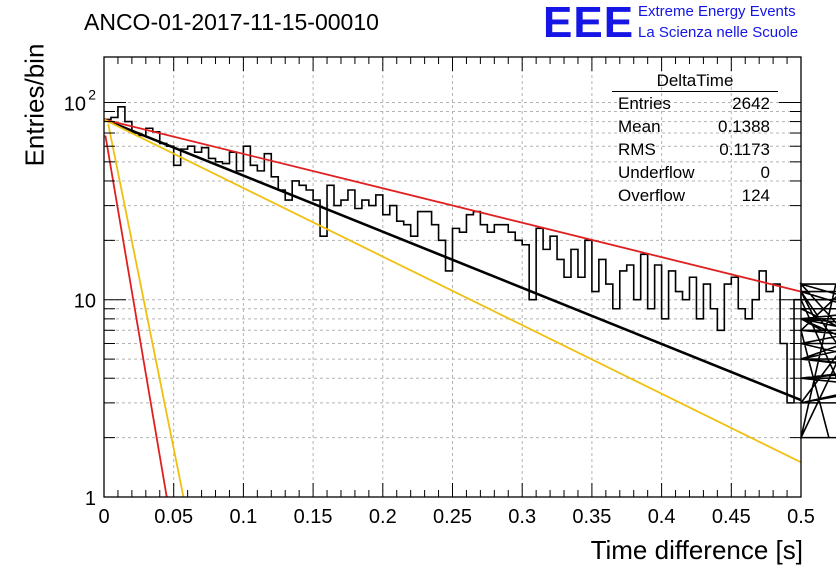 This screenshot has width=836, height=572. Describe the element at coordinates (90, 499) in the screenshot. I see `y-tick-label: 1` at that location.